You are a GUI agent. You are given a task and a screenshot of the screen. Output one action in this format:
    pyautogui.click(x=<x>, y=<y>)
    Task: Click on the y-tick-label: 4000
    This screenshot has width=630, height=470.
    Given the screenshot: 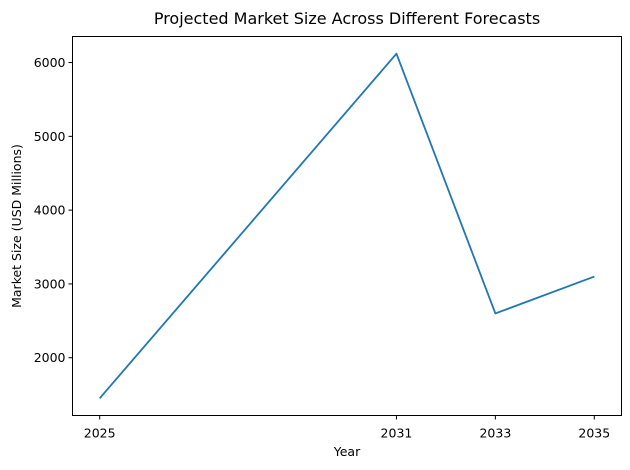 What is the action you would take?
    pyautogui.click(x=50, y=210)
    